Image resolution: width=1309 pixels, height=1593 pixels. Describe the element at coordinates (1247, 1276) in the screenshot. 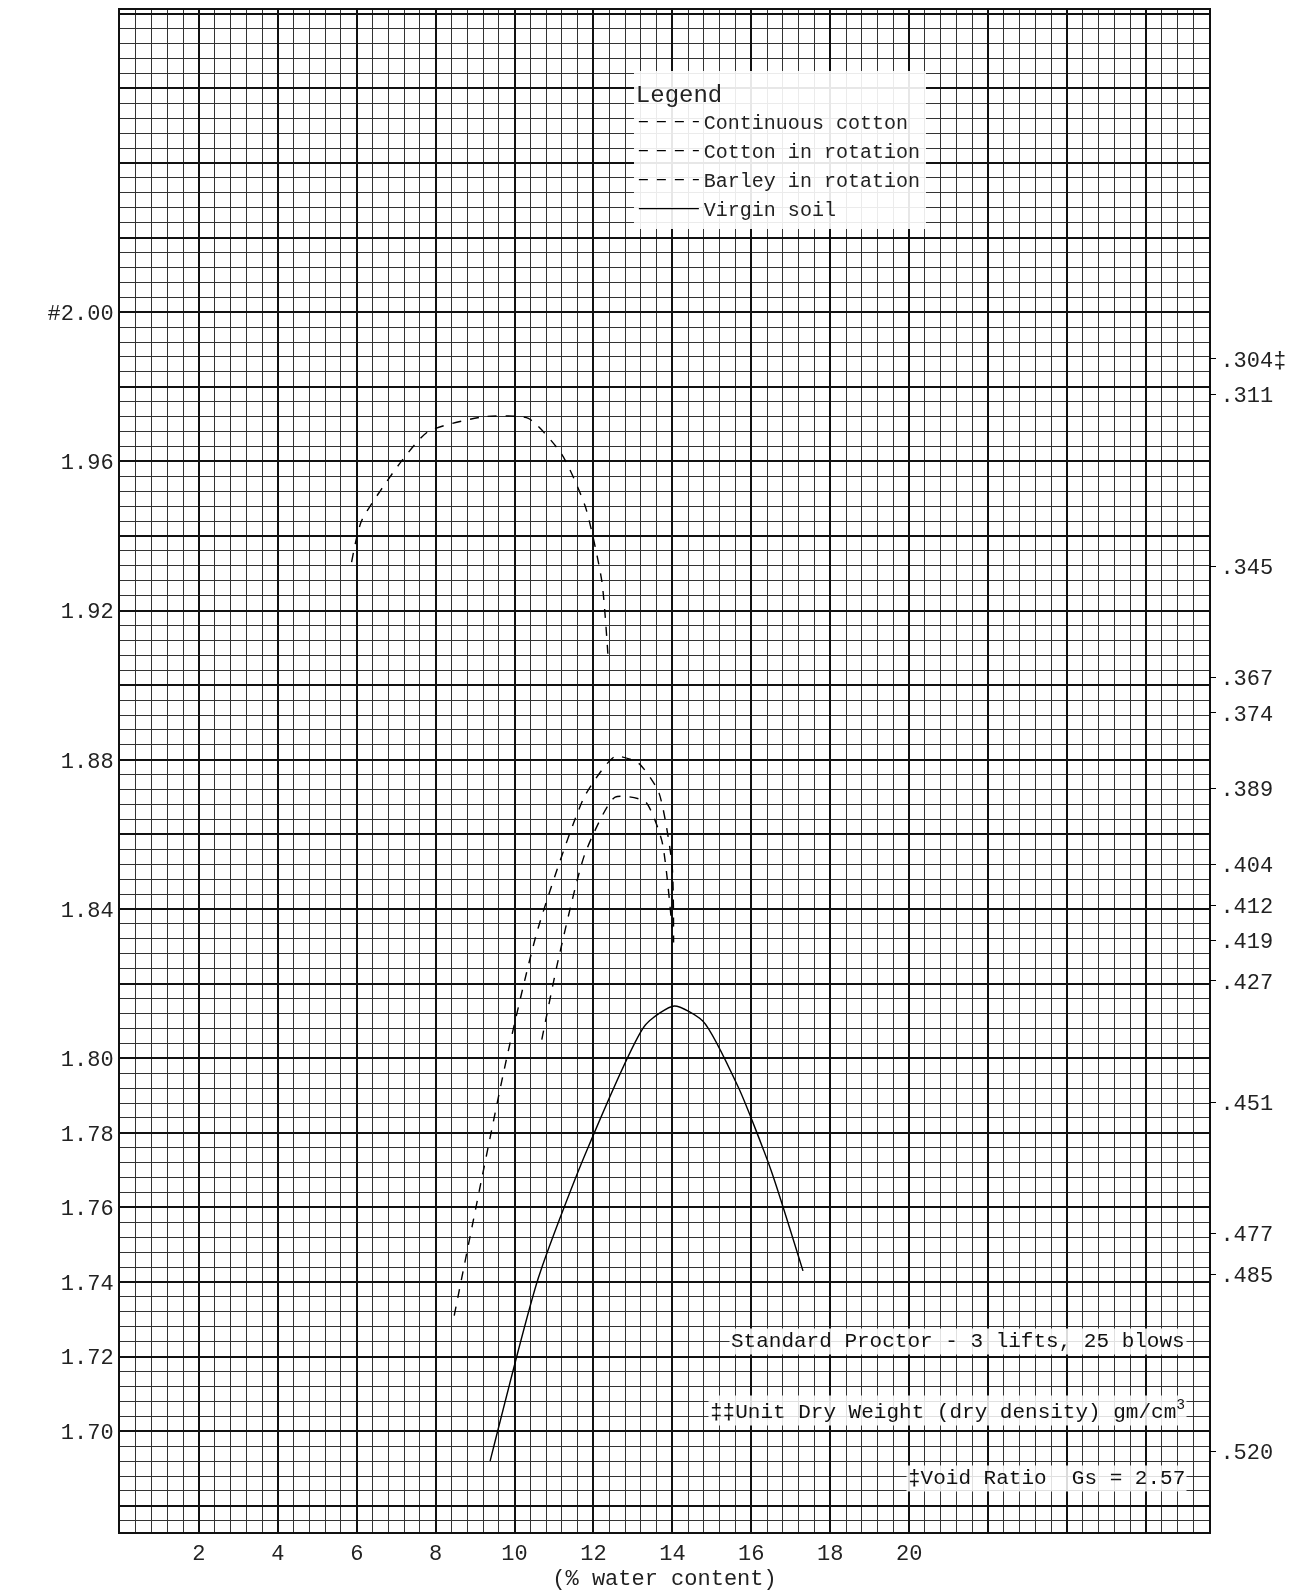

I see `y2-tick-label: .485` at that location.